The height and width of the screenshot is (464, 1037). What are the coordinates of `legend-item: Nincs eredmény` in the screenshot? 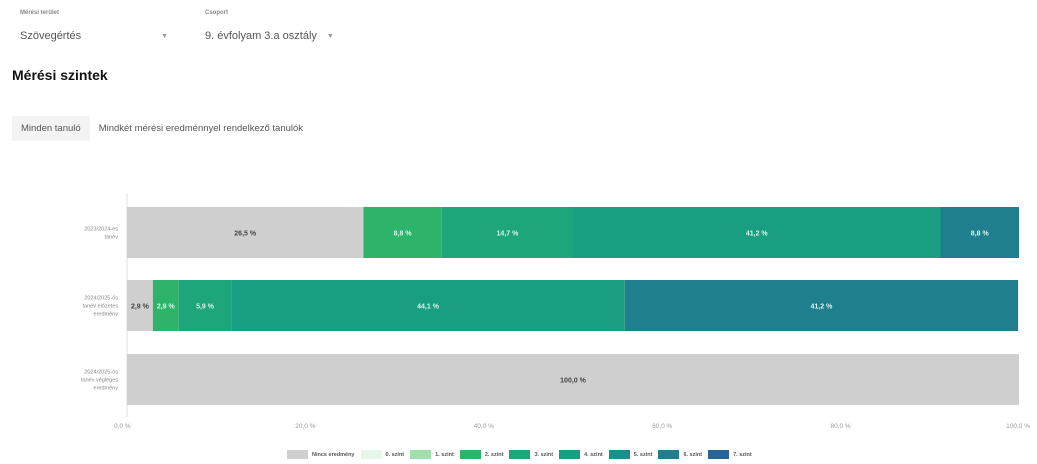 It's located at (321, 454).